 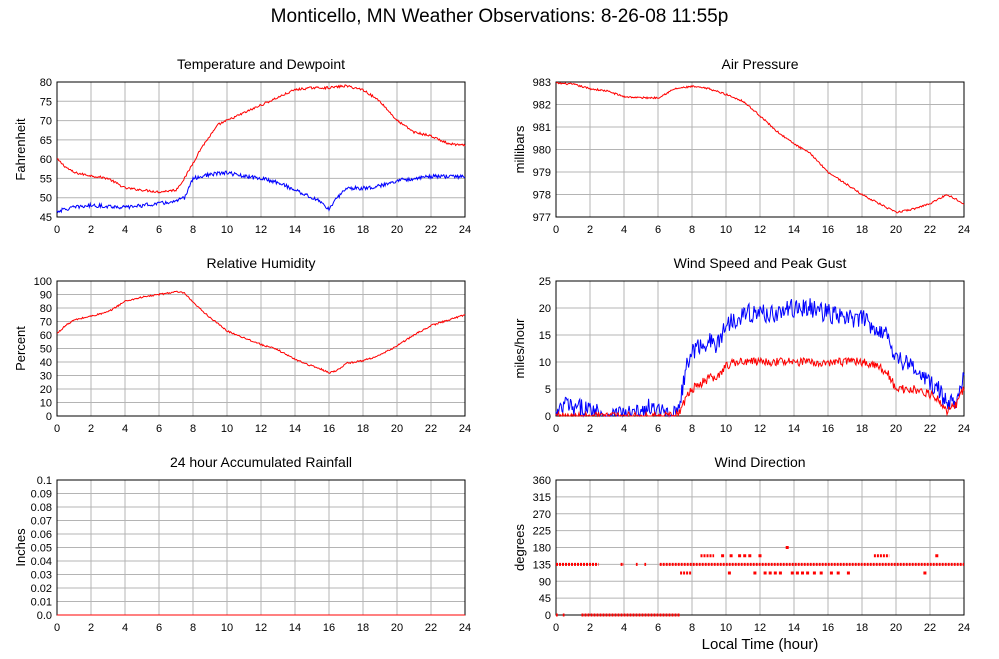 What do you see at coordinates (46, 296) in the screenshot?
I see `y-tick-label: 90` at bounding box center [46, 296].